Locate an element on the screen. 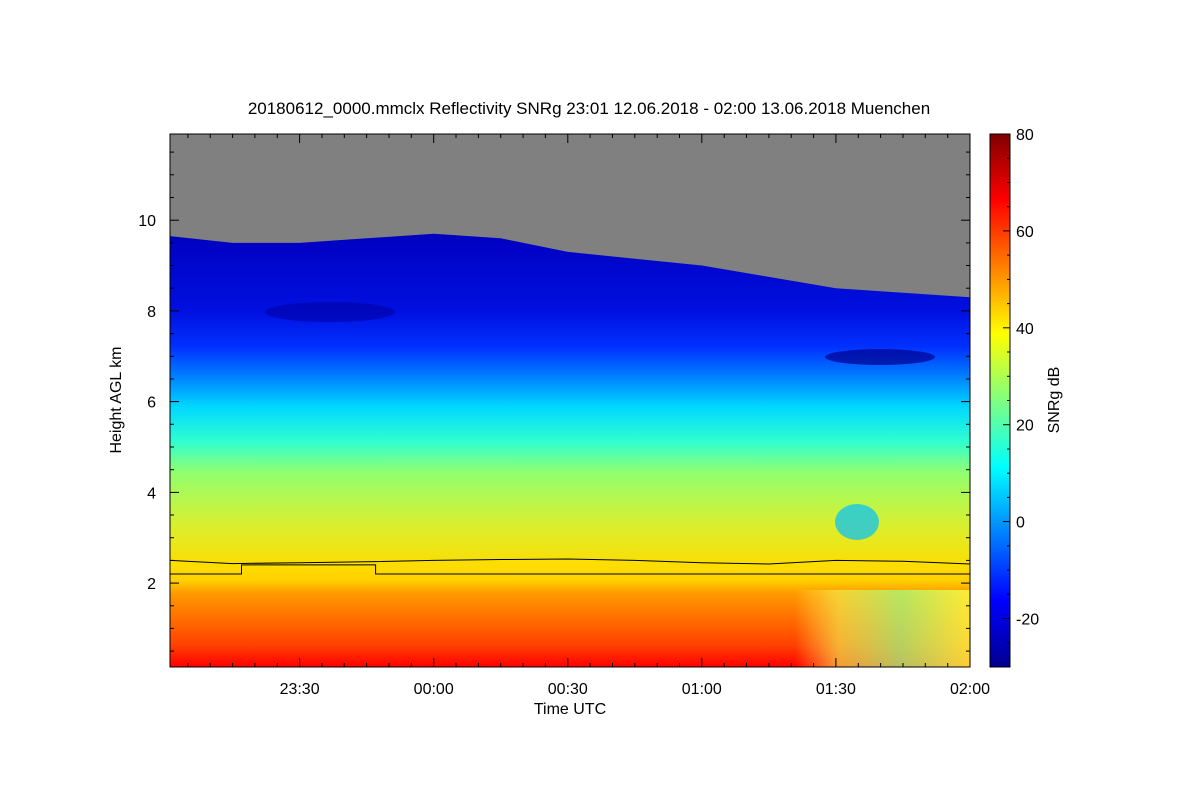 This screenshot has height=800, width=1200. x-tick-label: 23:30 is located at coordinates (300, 689).